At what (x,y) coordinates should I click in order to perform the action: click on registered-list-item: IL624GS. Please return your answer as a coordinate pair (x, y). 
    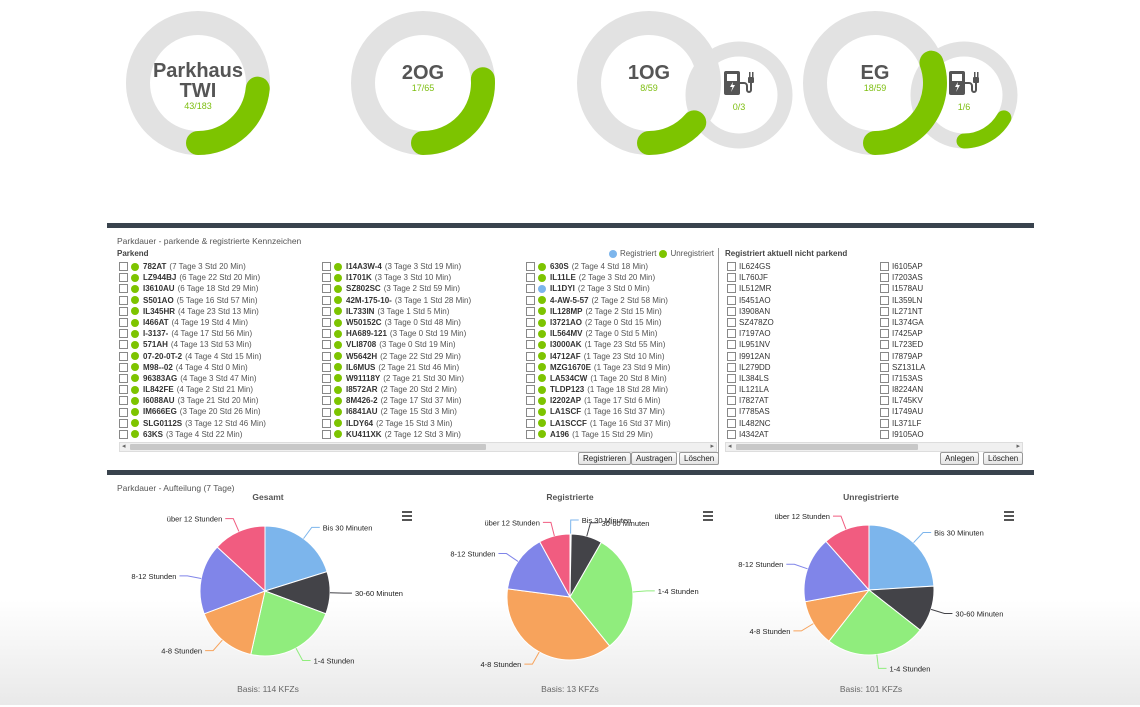
    Looking at the image, I should click on (750, 266).